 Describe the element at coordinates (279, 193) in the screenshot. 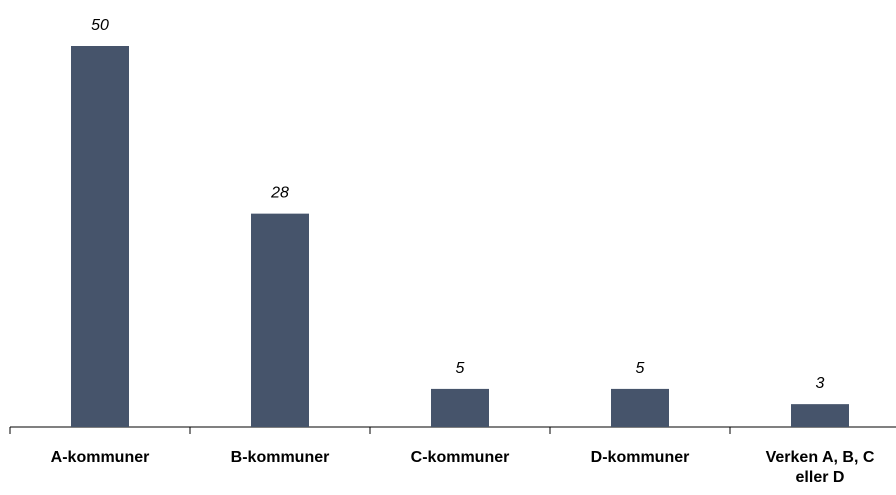

I see `value-label: 28` at that location.